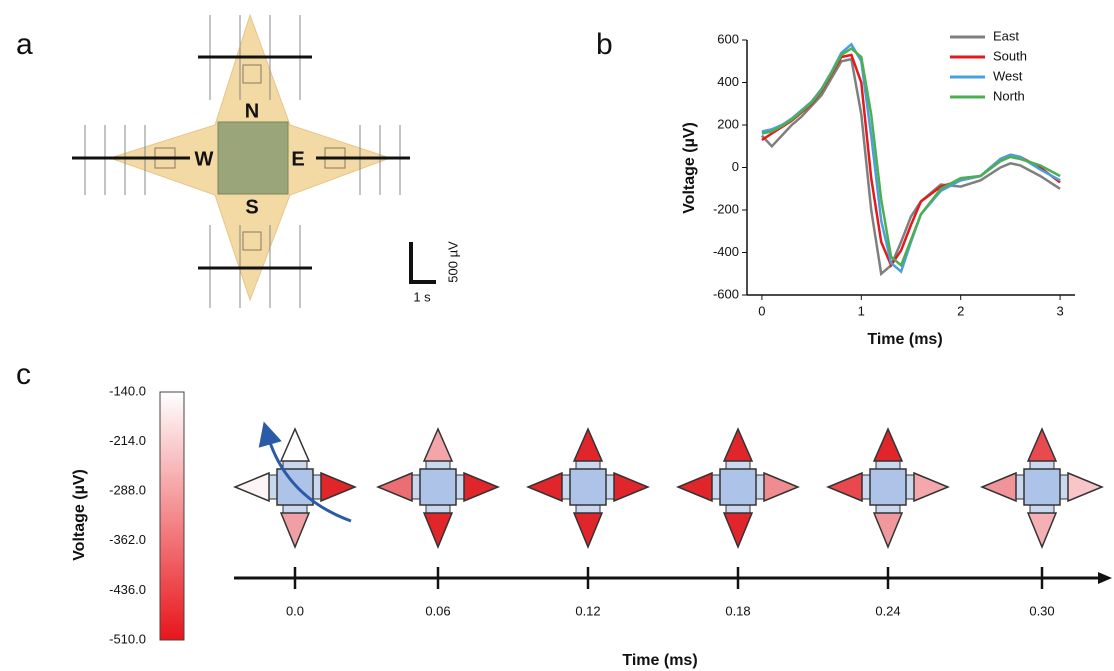 The image size is (1114, 671). What do you see at coordinates (728, 38) in the screenshot?
I see `y-tick-label: 600` at bounding box center [728, 38].